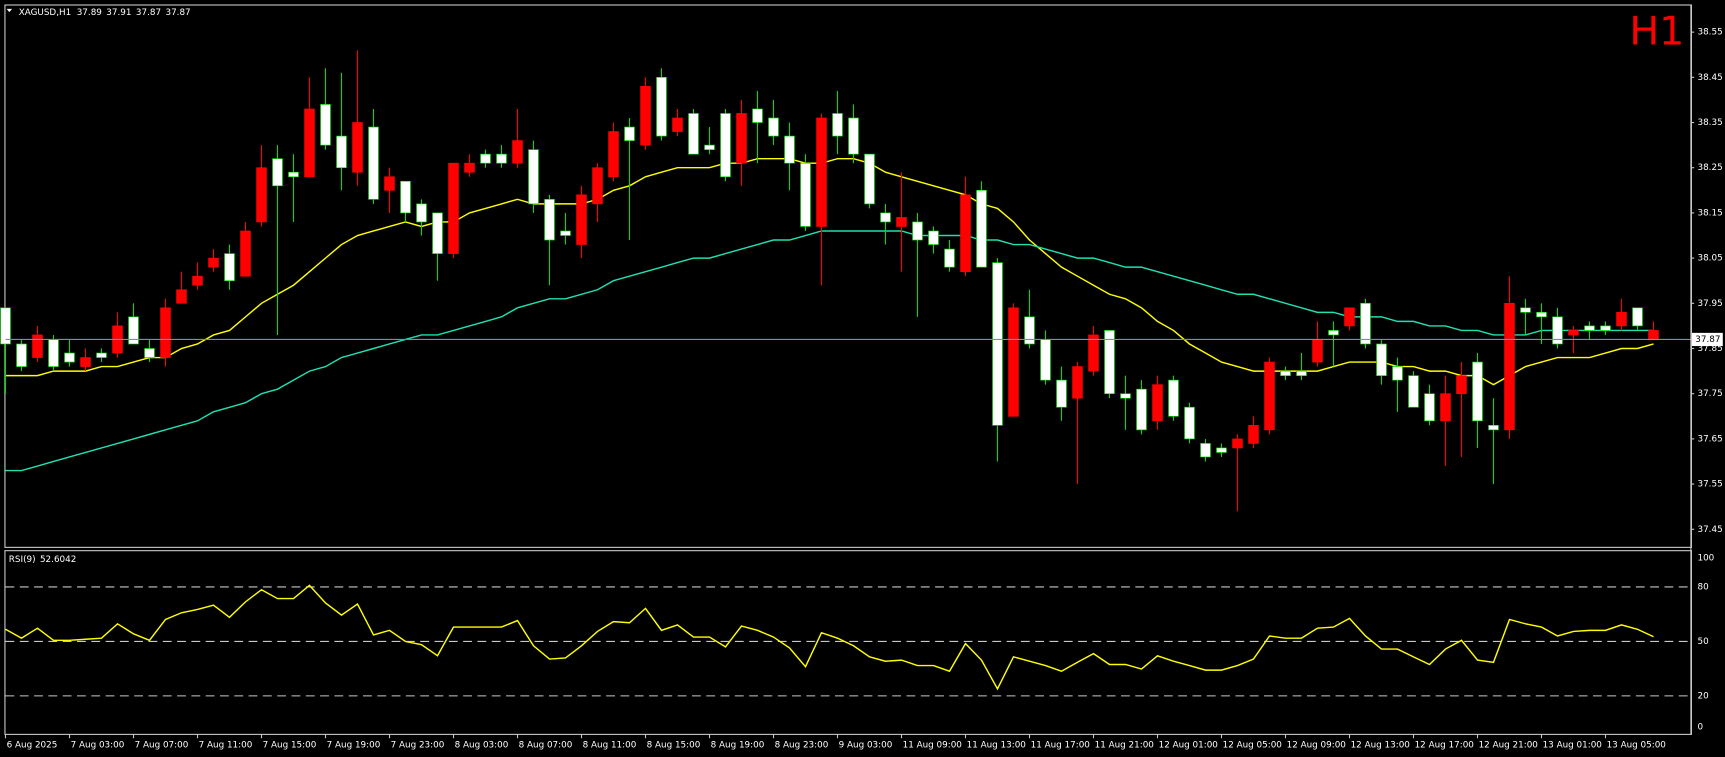 The width and height of the screenshot is (1725, 757). I want to click on x-tick-label: 8 Aug 03:00, so click(482, 745).